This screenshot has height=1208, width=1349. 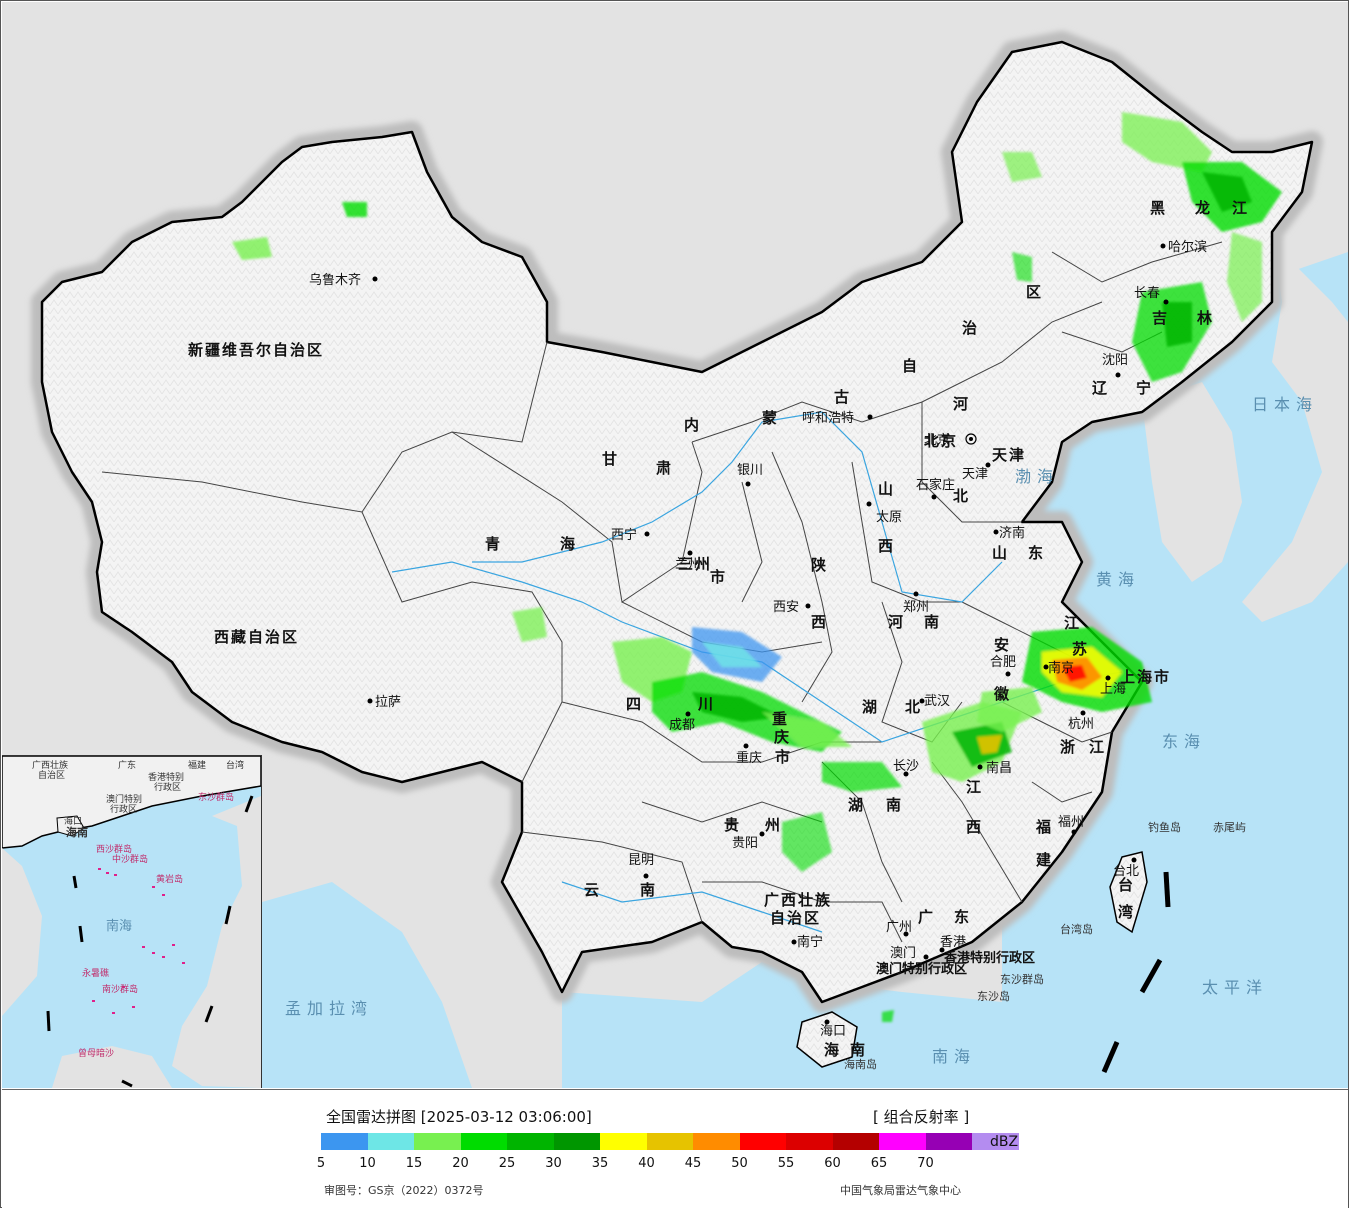 I want to click on inset-label: 永暑礁, so click(x=95, y=973).